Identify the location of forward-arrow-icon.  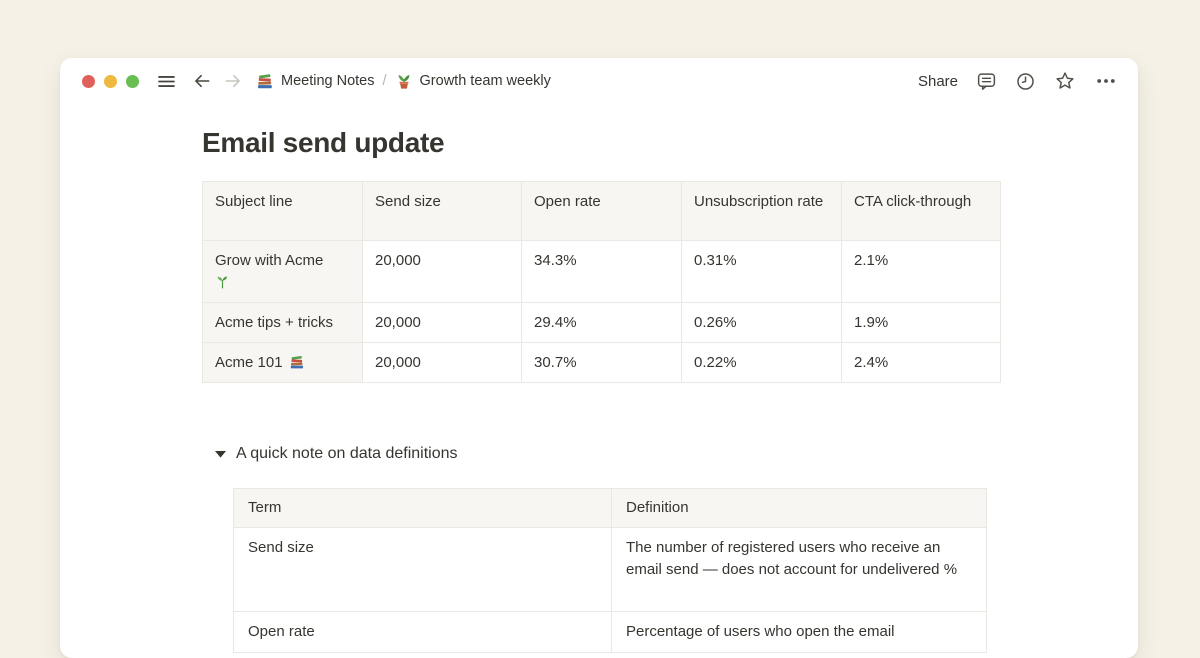
(233, 81).